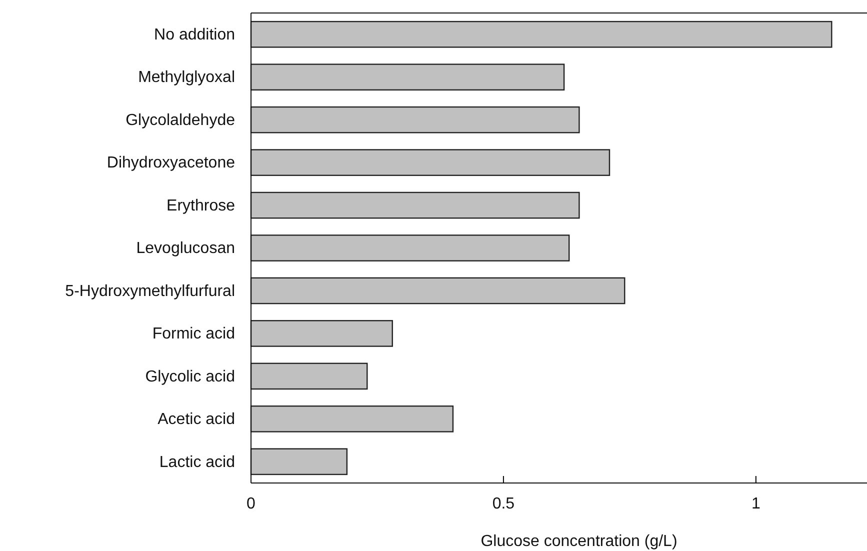 This screenshot has height=551, width=867. Describe the element at coordinates (251, 503) in the screenshot. I see `x-tick-label: 0` at that location.